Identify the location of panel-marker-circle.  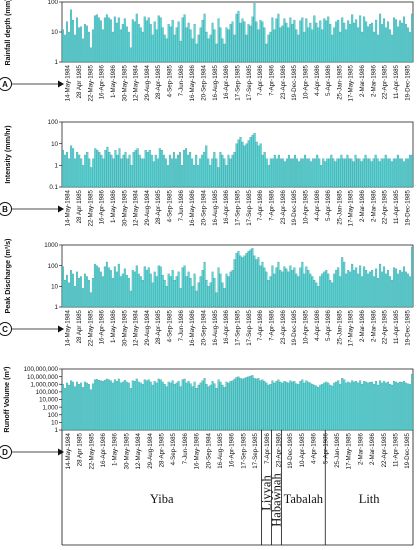
(6, 452).